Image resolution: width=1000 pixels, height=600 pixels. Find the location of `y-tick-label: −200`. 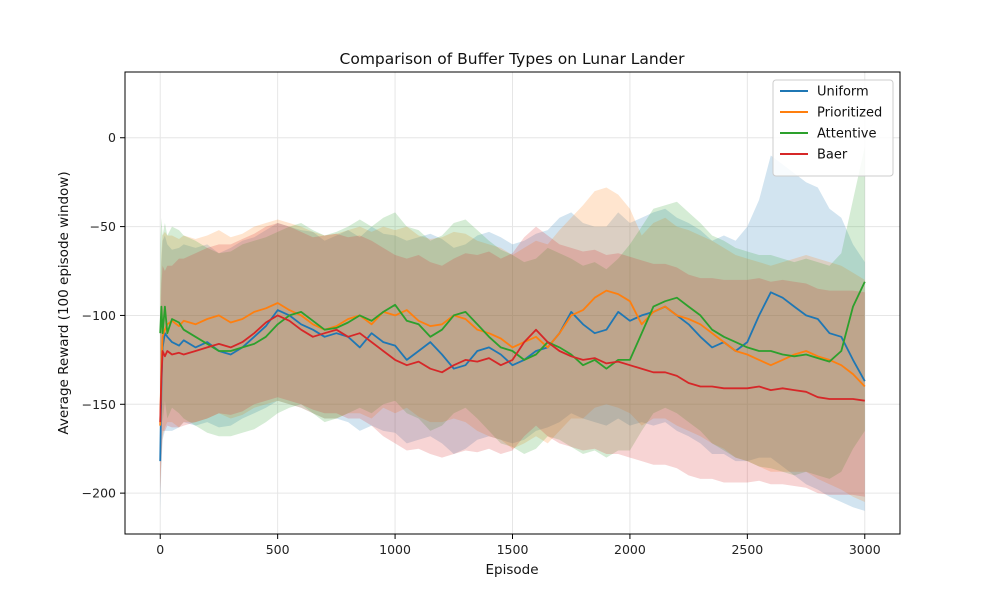

y-tick-label: −200 is located at coordinates (99, 493).